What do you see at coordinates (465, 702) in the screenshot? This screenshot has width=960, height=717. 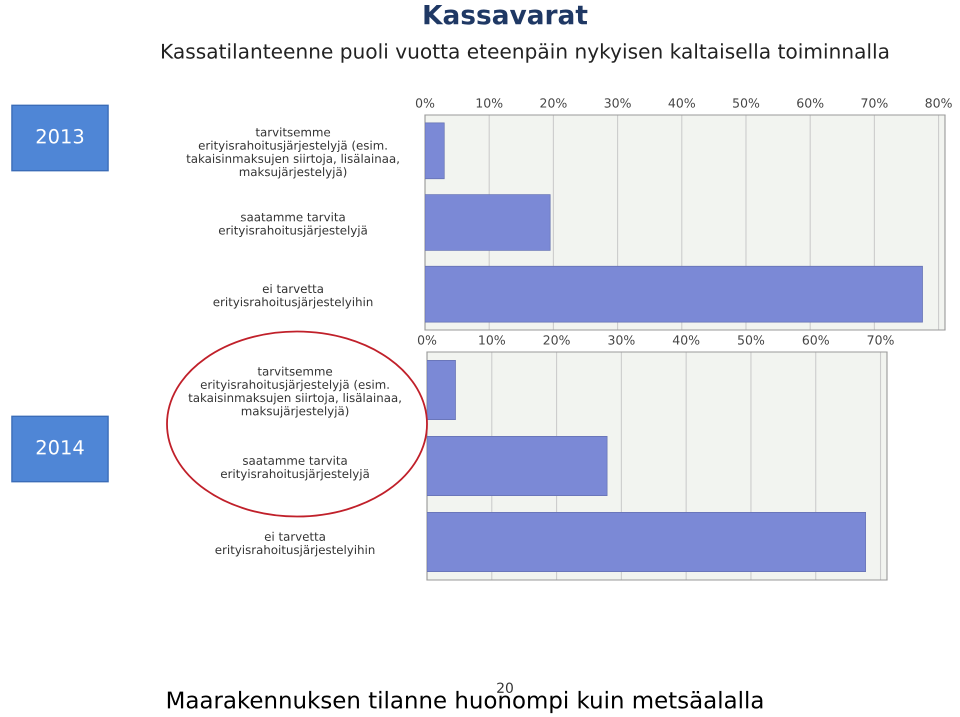 I see `text: Maarakennuksen tilanne huonompi kuin metsäalalla` at bounding box center [465, 702].